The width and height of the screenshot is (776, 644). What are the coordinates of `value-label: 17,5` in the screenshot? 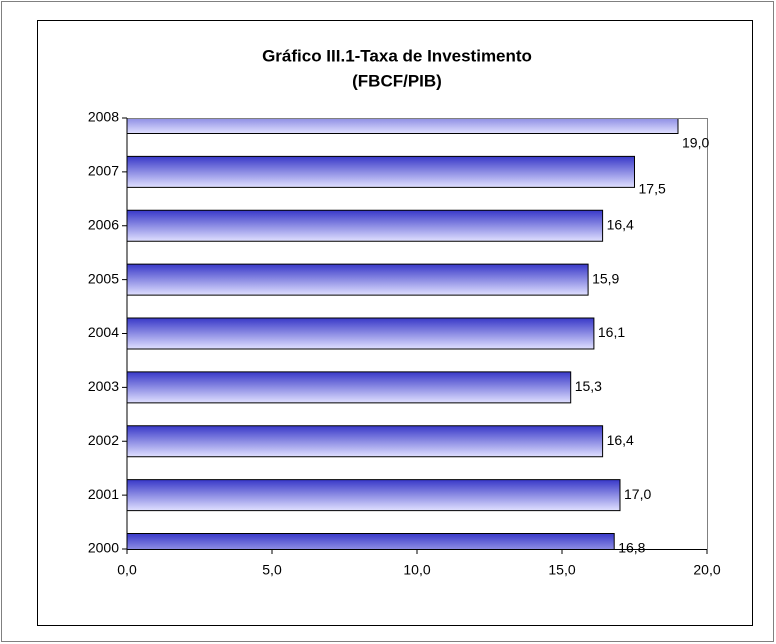 It's located at (652, 189).